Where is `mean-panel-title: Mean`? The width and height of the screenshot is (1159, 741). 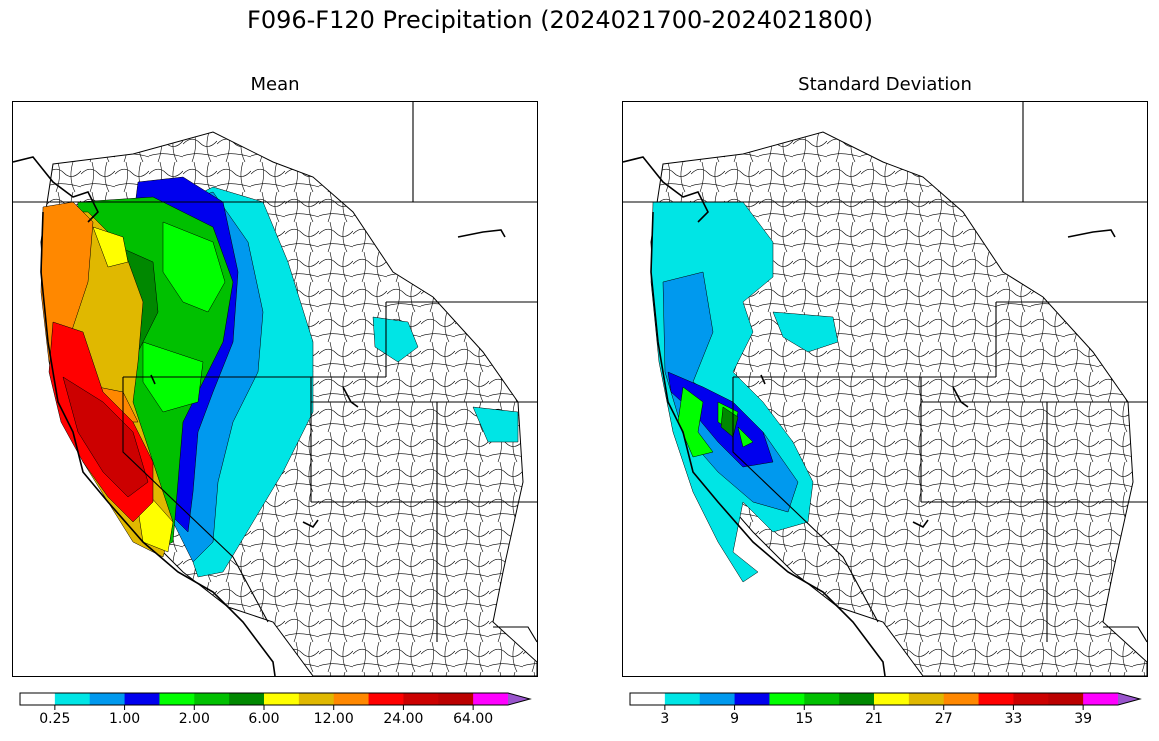 mean-panel-title: Mean is located at coordinates (275, 84).